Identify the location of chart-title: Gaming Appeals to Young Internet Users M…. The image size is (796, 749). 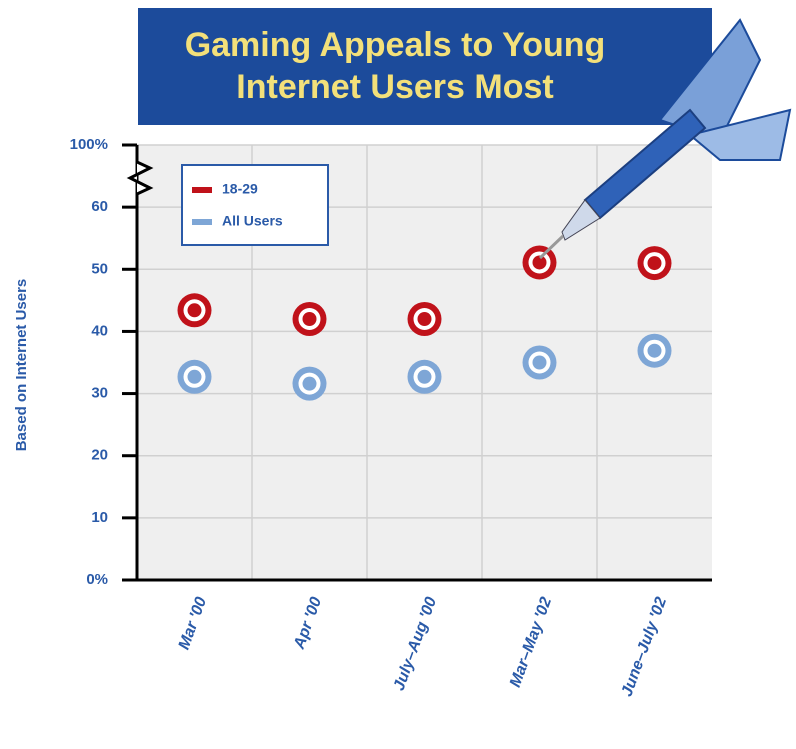
(395, 66).